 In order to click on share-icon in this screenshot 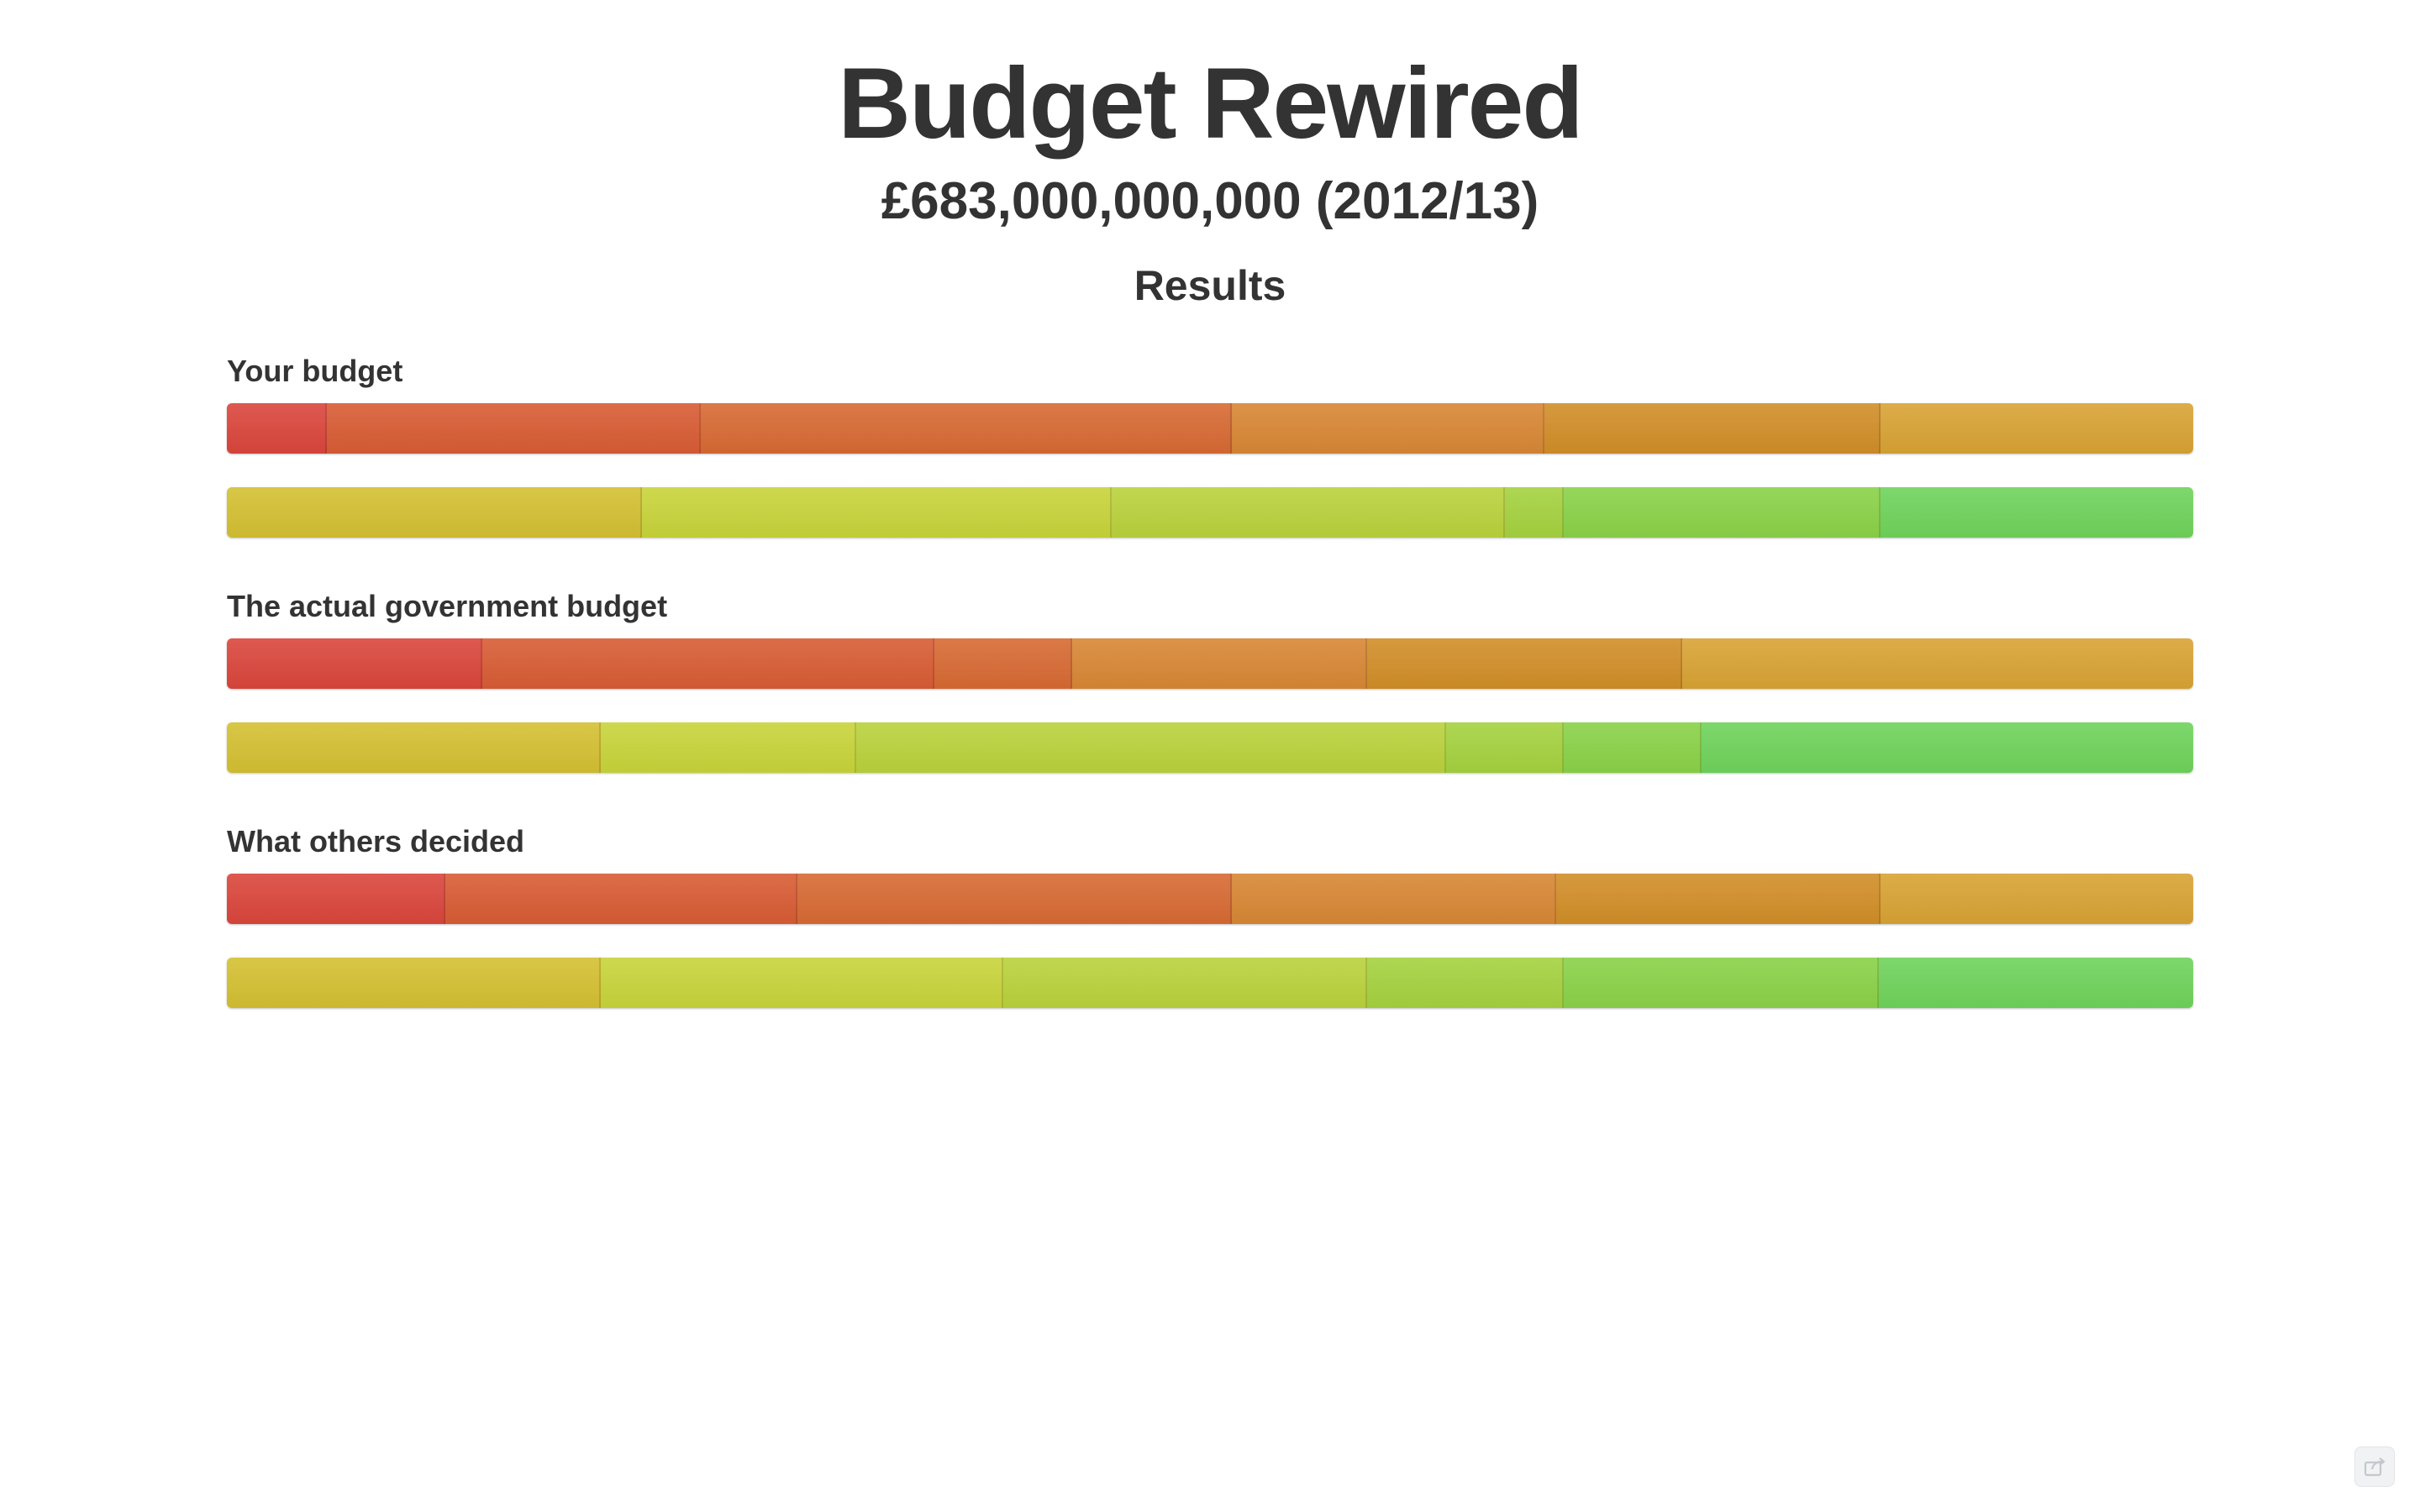, I will do `click(2375, 1467)`.